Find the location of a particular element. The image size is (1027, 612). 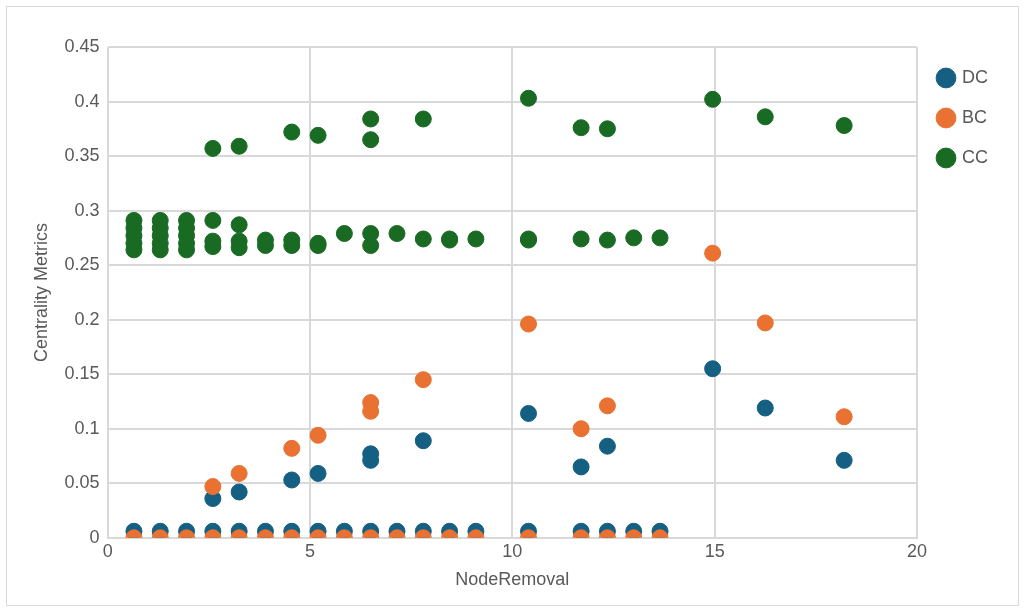

y-tick-label: 0 is located at coordinates (94, 536).